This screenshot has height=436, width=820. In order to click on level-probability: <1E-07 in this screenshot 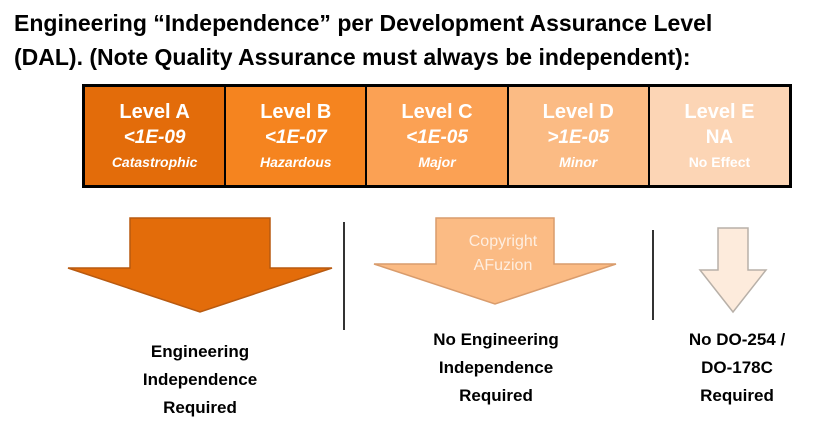, I will do `click(295, 137)`.